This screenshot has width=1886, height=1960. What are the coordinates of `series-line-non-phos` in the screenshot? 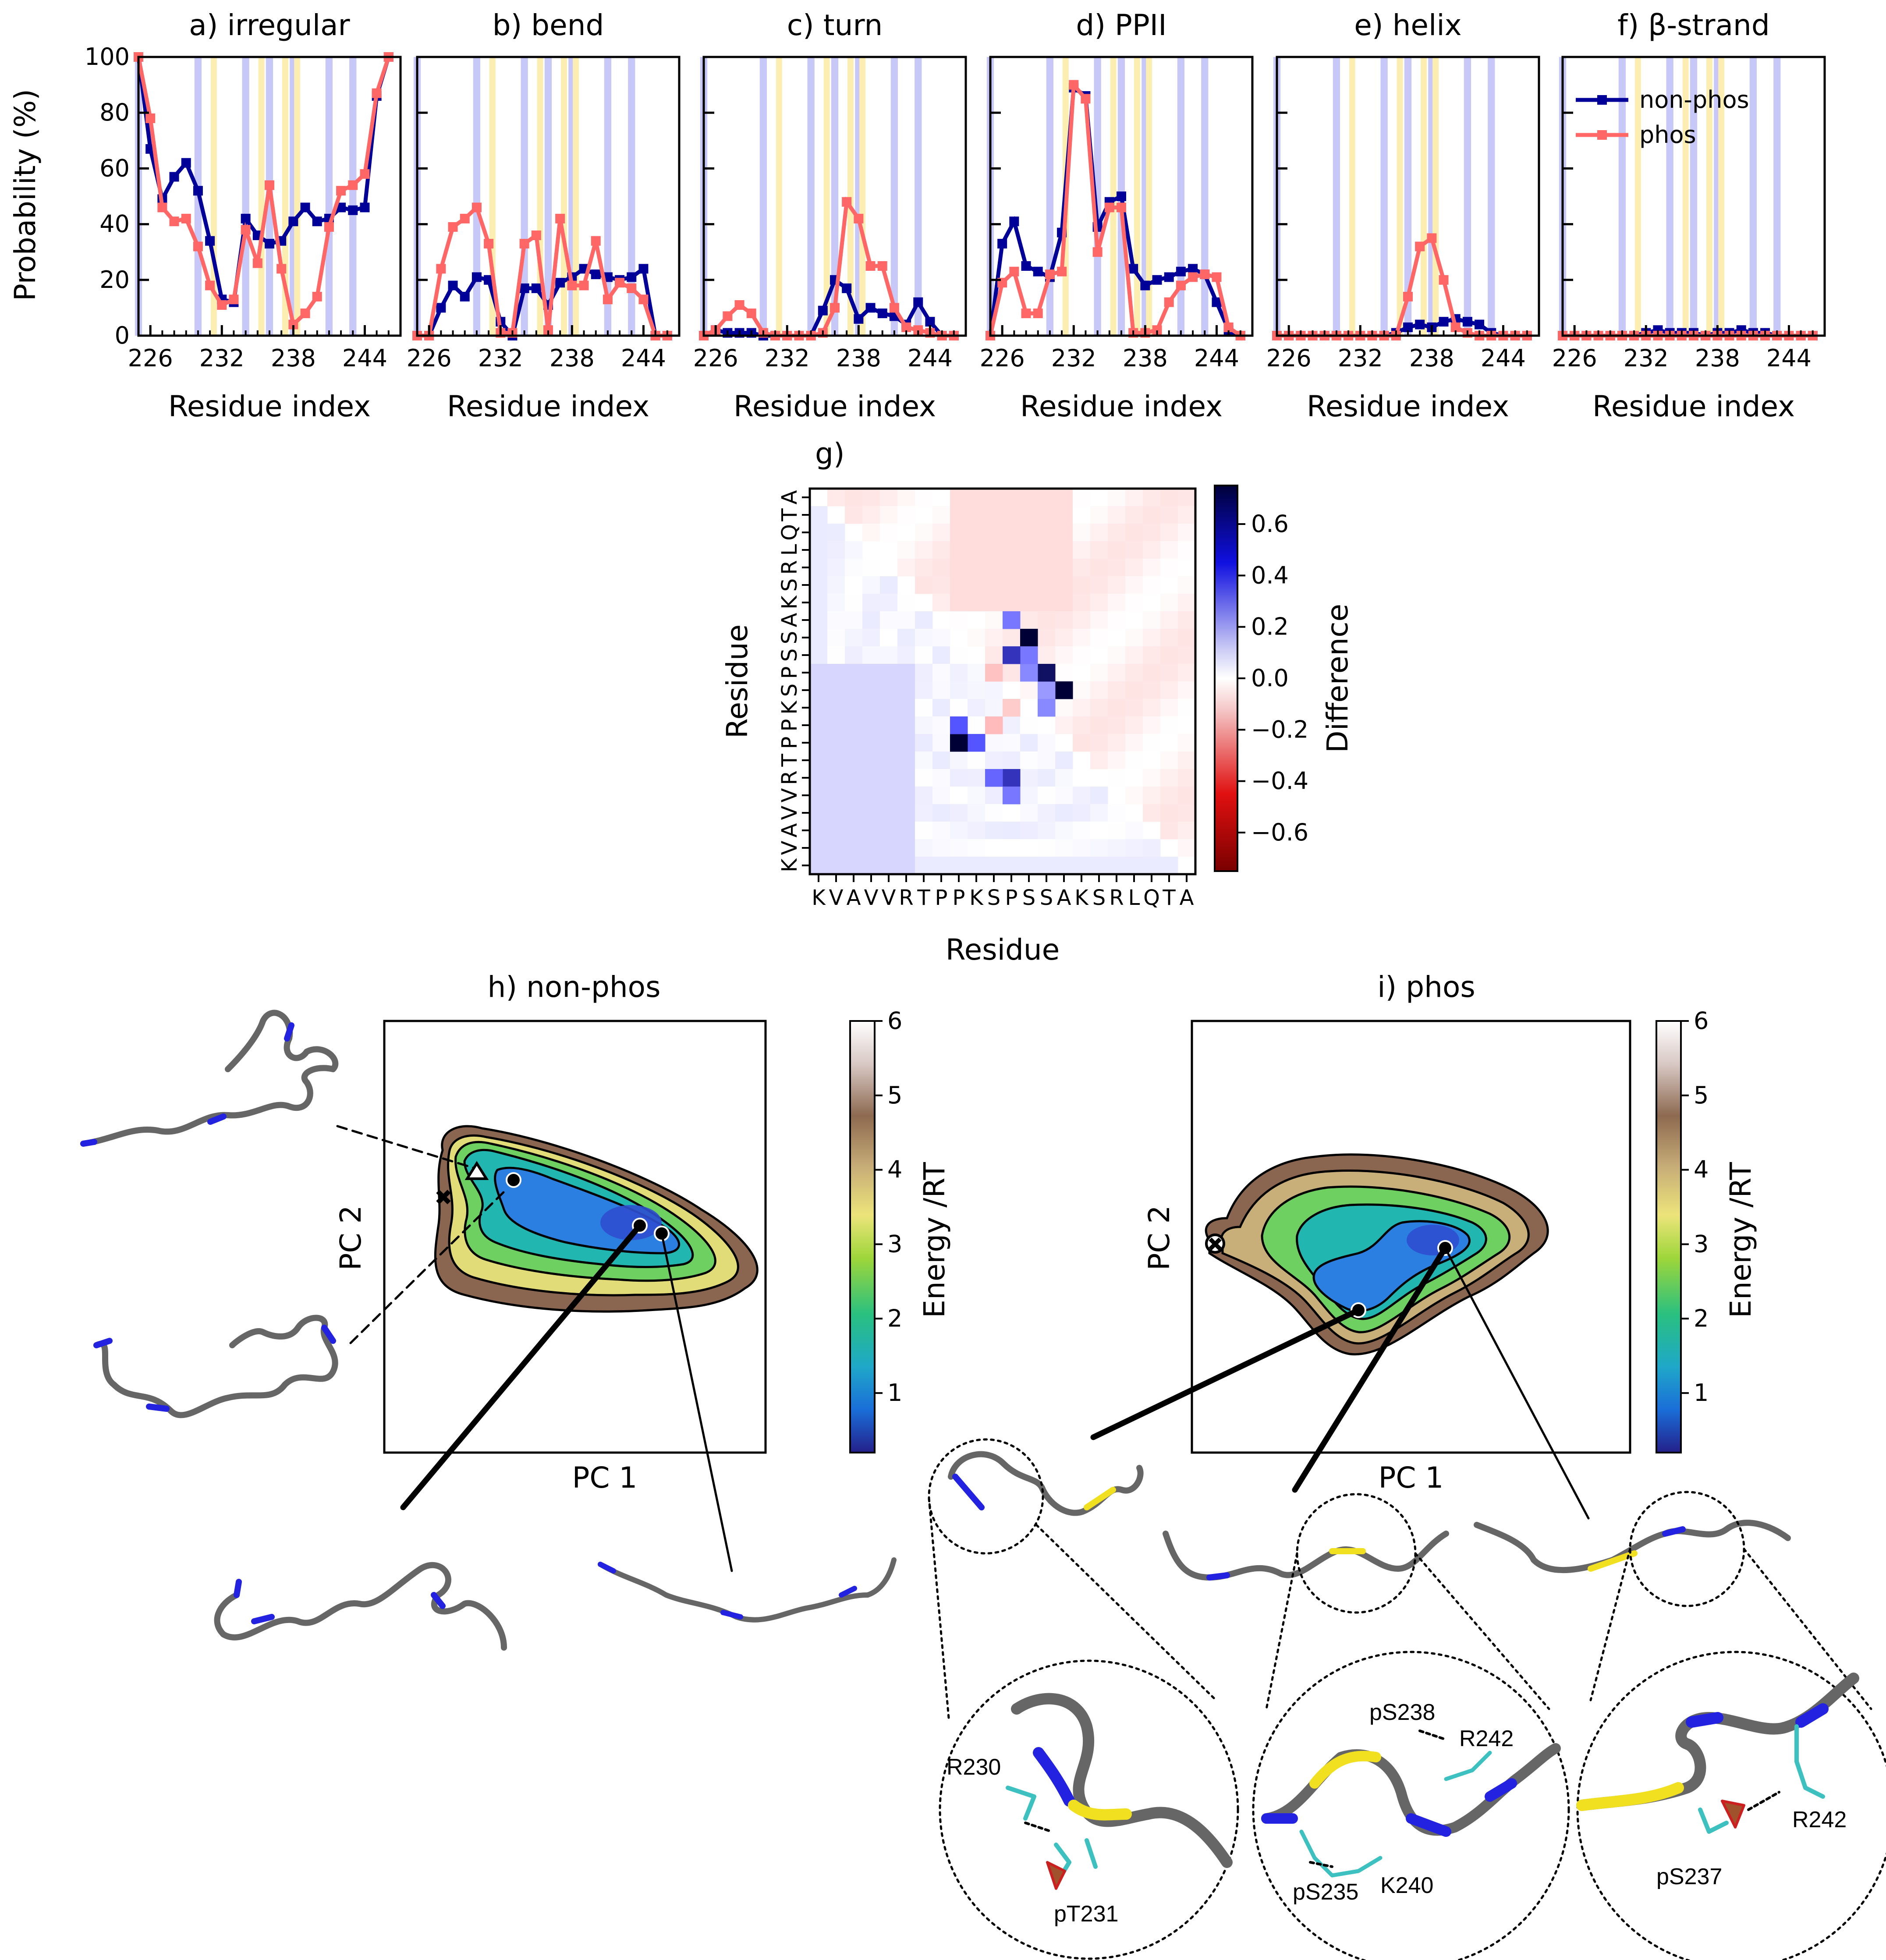 It's located at (1114, 211).